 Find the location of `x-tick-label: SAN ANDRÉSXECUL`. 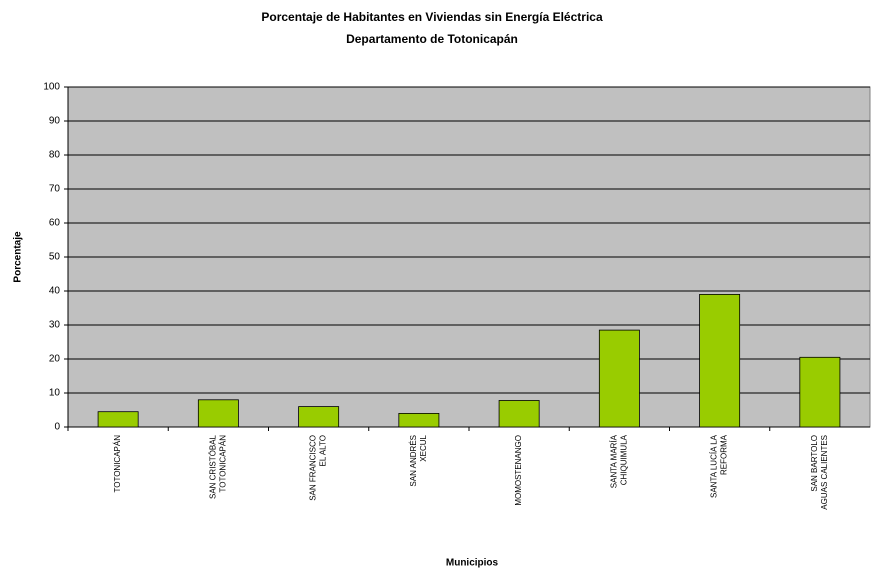

x-tick-label: SAN ANDRÉSXECUL is located at coordinates (418, 460).